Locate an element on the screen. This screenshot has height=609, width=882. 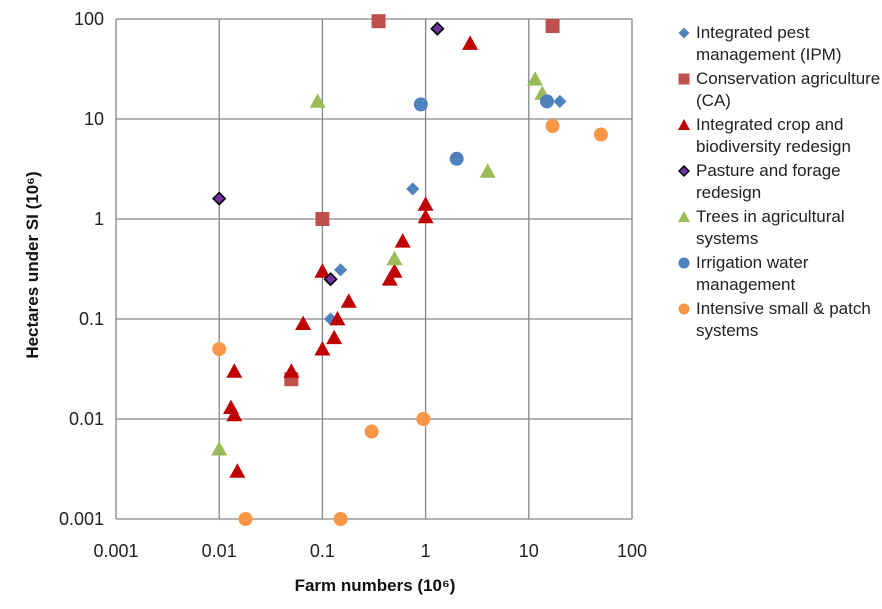
legend-item: Integrated pest management (IPM) is located at coordinates (779, 44).